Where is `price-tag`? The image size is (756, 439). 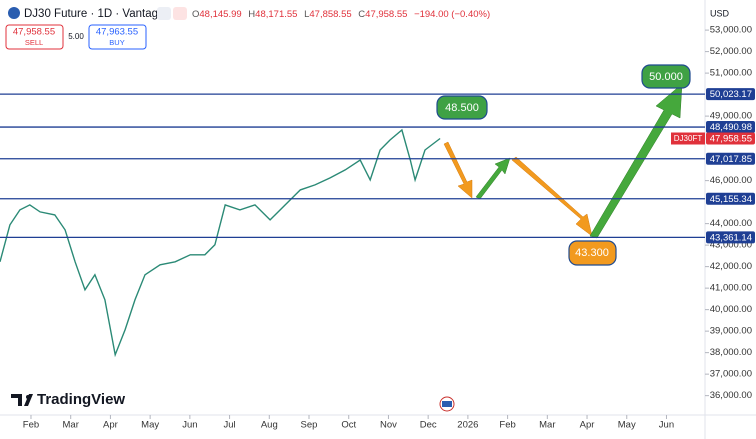 price-tag is located at coordinates (730, 138).